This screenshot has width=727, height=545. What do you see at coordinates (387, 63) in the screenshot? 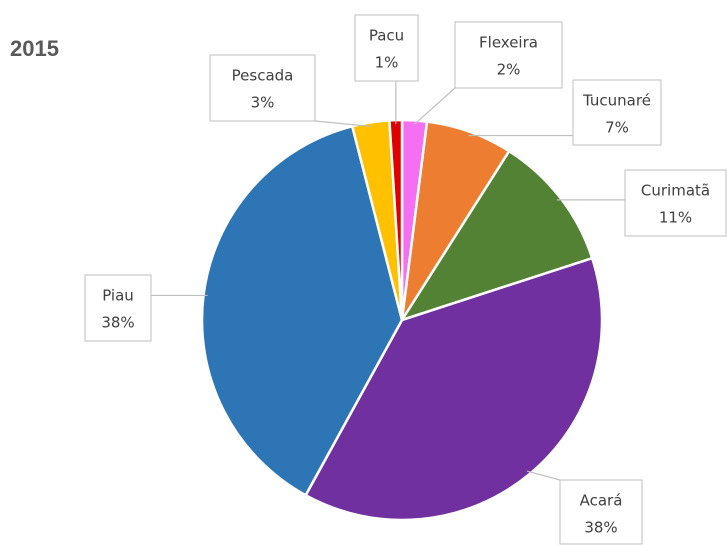
I see `value-label: 1%` at bounding box center [387, 63].